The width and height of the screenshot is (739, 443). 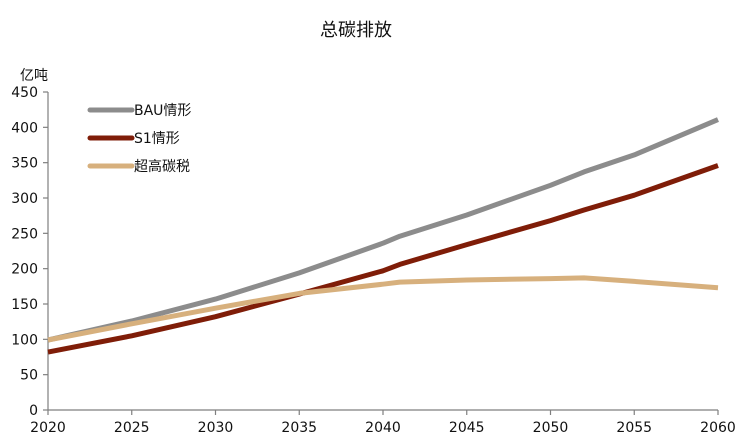 I want to click on legend-label-3: 超高碳税, so click(x=162, y=166).